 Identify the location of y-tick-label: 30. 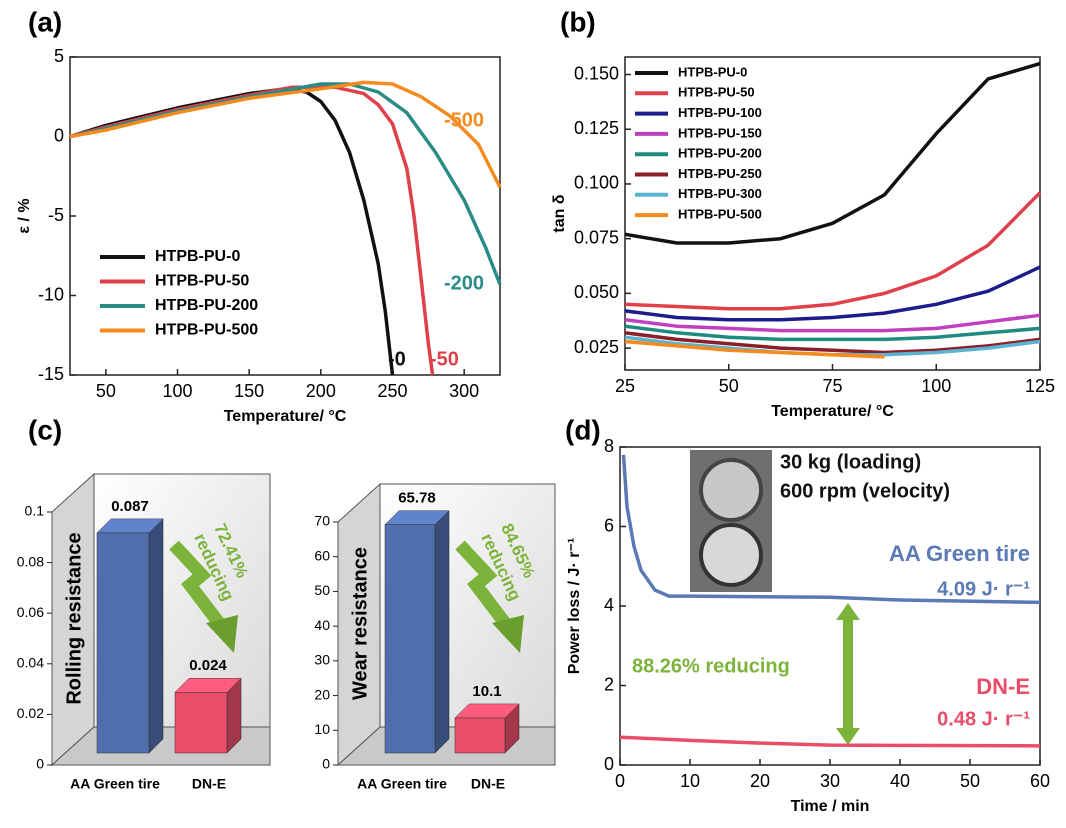
(322, 660).